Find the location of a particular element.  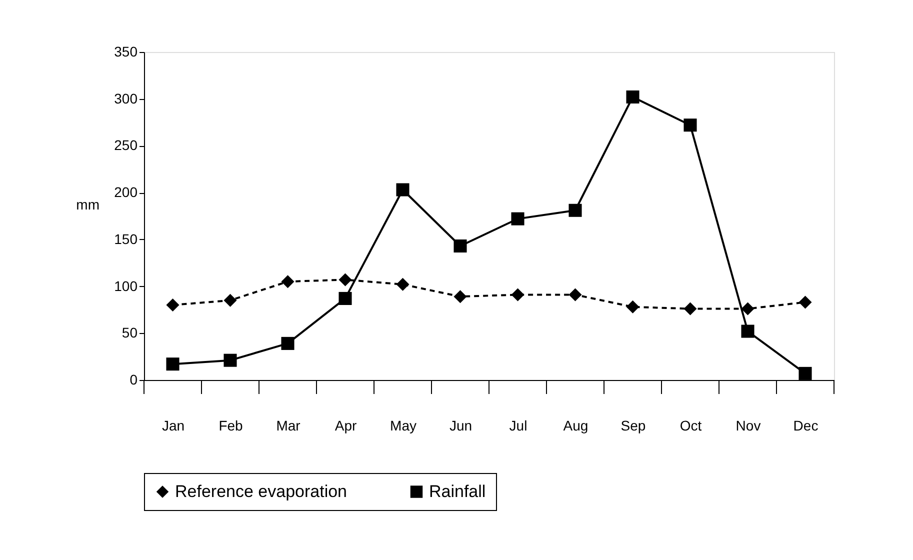

x-tick-label: Sep is located at coordinates (633, 426).